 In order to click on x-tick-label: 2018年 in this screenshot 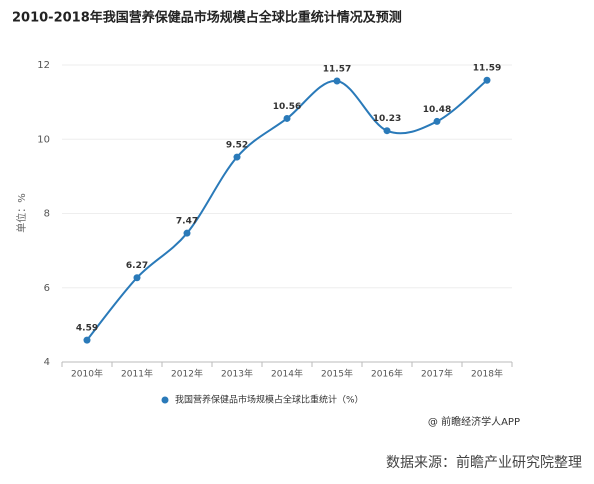, I will do `click(487, 374)`.